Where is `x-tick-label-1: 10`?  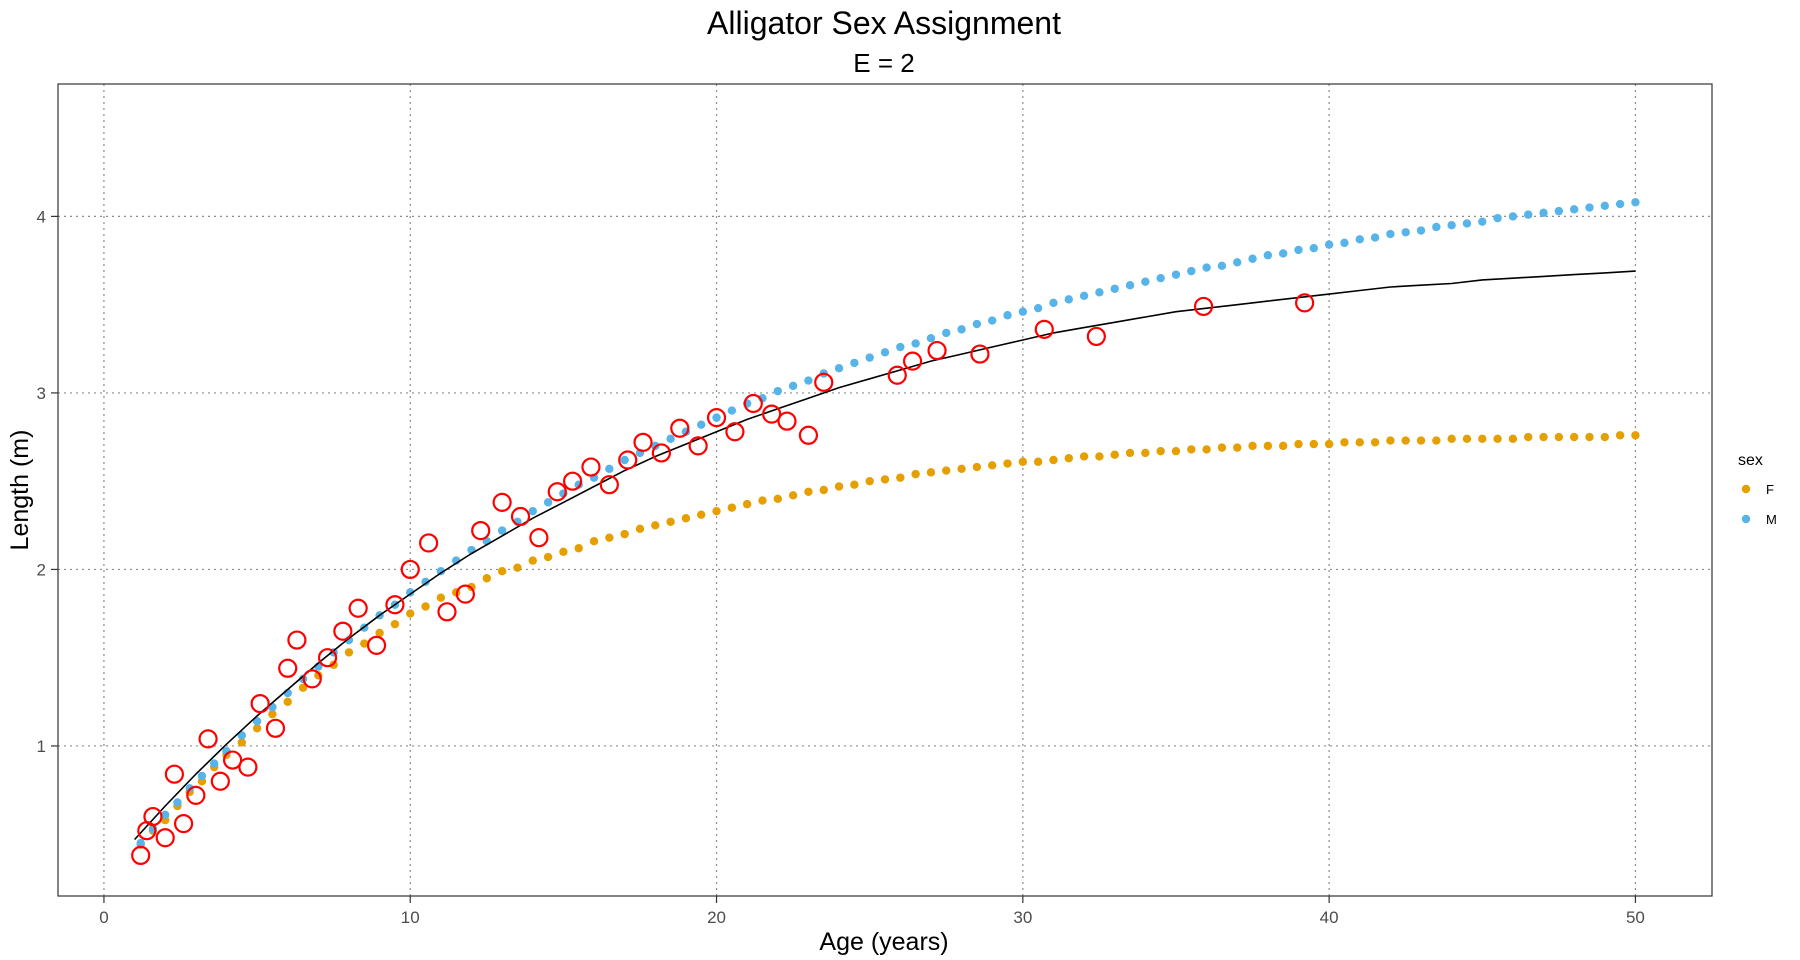
x-tick-label-1: 10 is located at coordinates (410, 917).